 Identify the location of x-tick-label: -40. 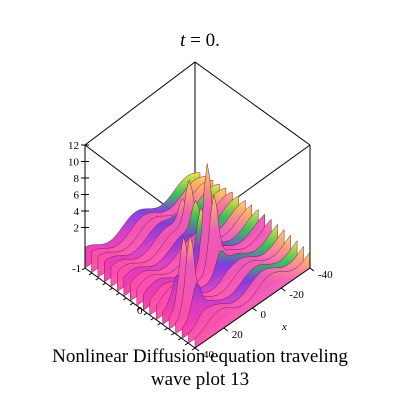
(325, 275).